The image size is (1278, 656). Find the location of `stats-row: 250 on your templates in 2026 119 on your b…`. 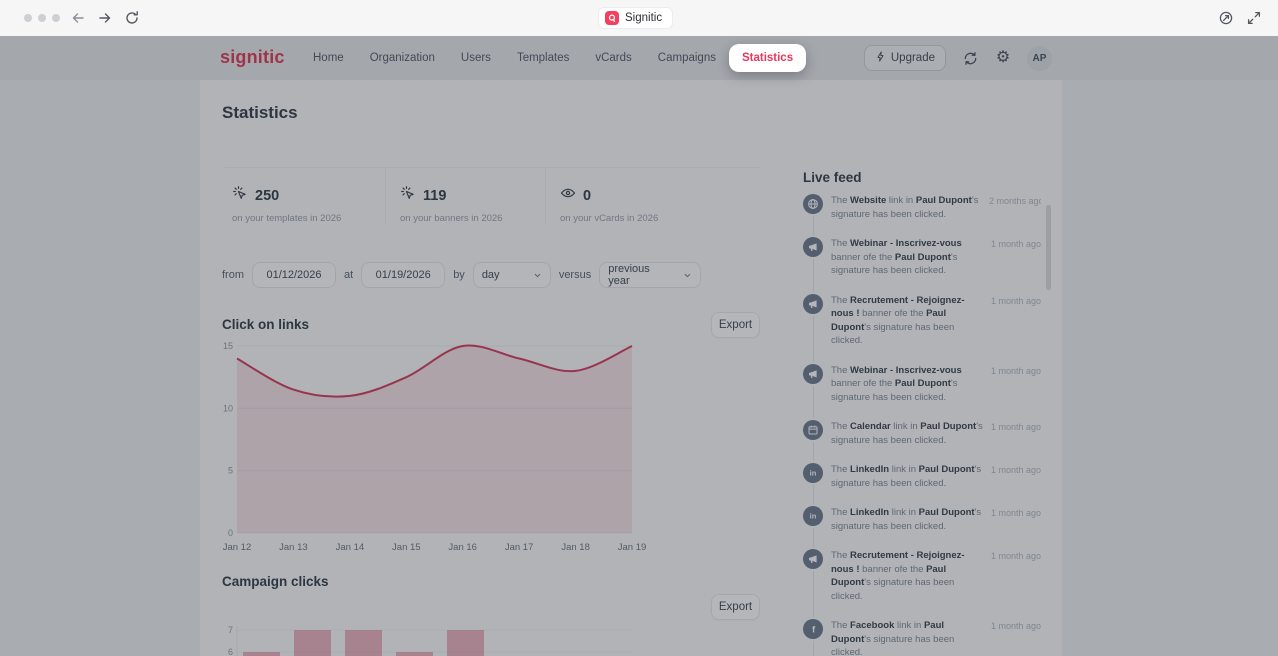

stats-row: 250 on your templates in 2026 119 on your b… is located at coordinates (492, 195).